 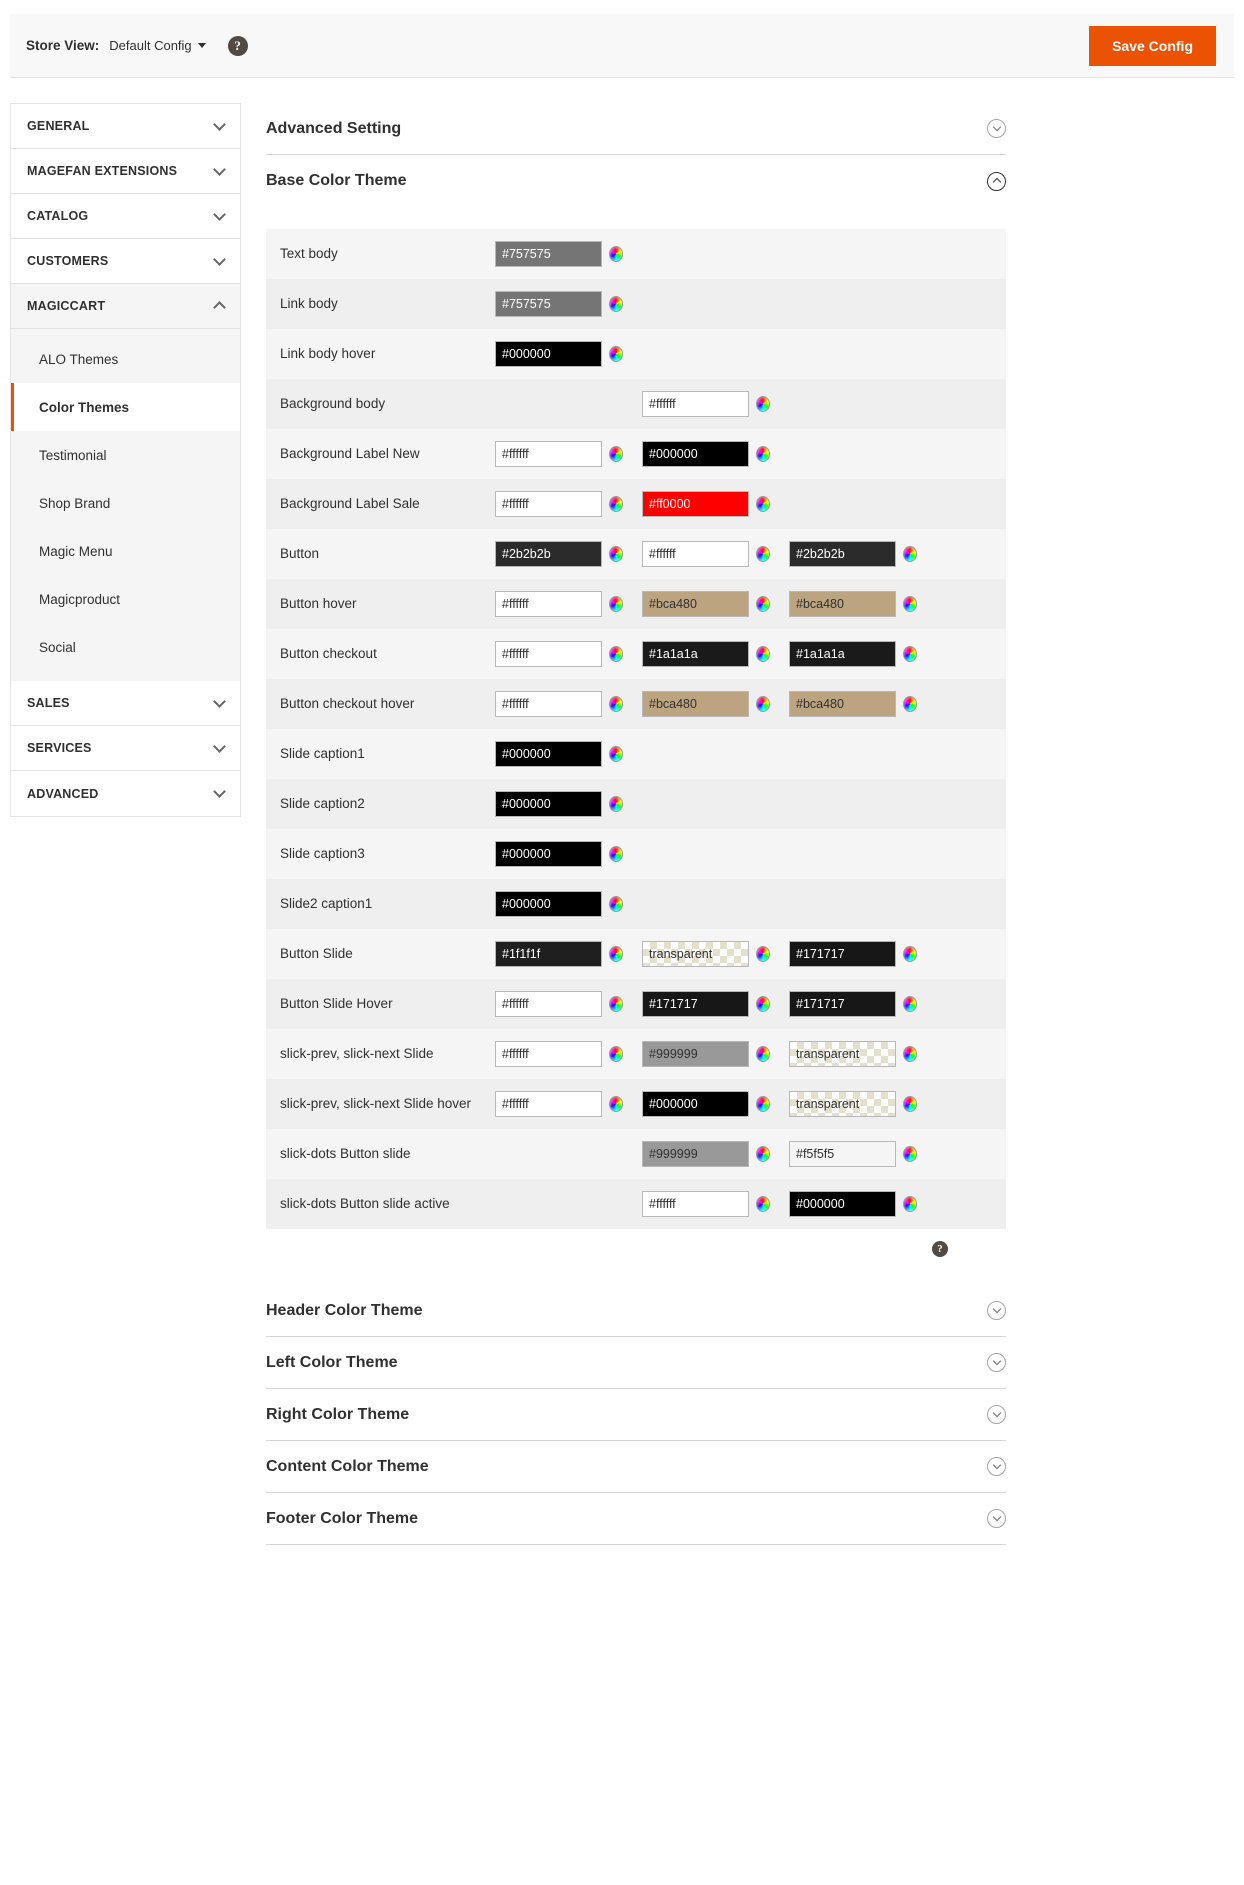 What do you see at coordinates (125, 647) in the screenshot?
I see `sidebar-item-social: Social` at bounding box center [125, 647].